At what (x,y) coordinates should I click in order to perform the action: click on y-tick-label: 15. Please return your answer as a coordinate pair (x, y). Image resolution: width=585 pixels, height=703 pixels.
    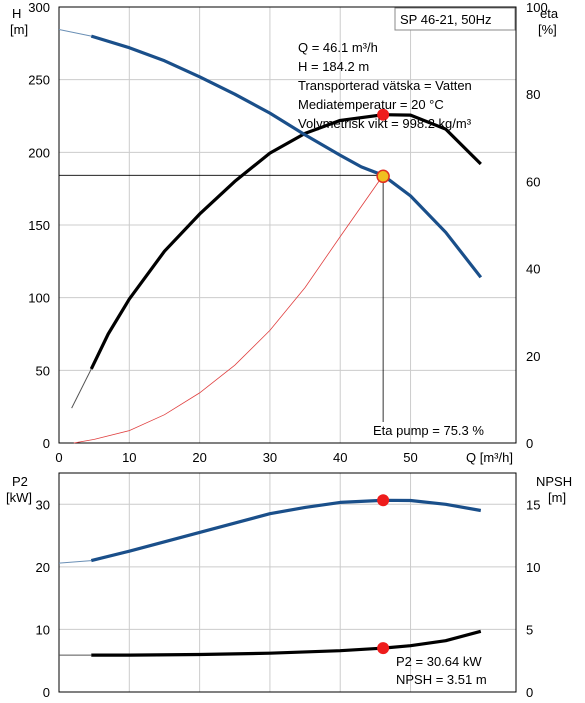
    Looking at the image, I should click on (533, 504).